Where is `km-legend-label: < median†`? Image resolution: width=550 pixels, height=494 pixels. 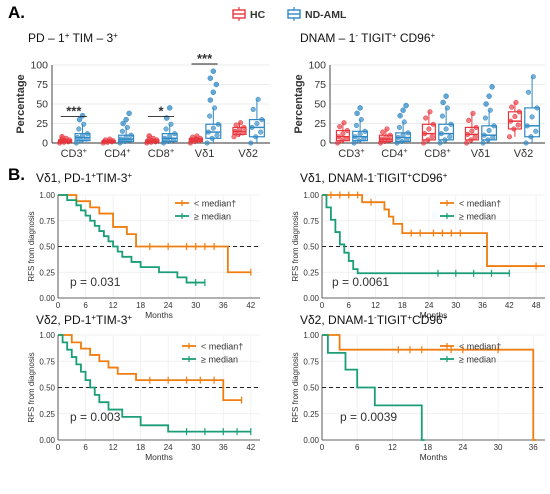
km-legend-label: < median† is located at coordinates (480, 347).